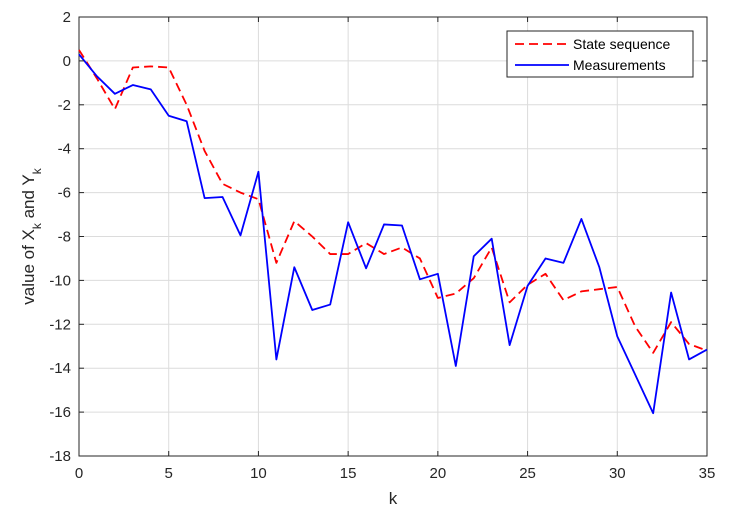  What do you see at coordinates (438, 473) in the screenshot?
I see `x-tick-label: 20` at bounding box center [438, 473].